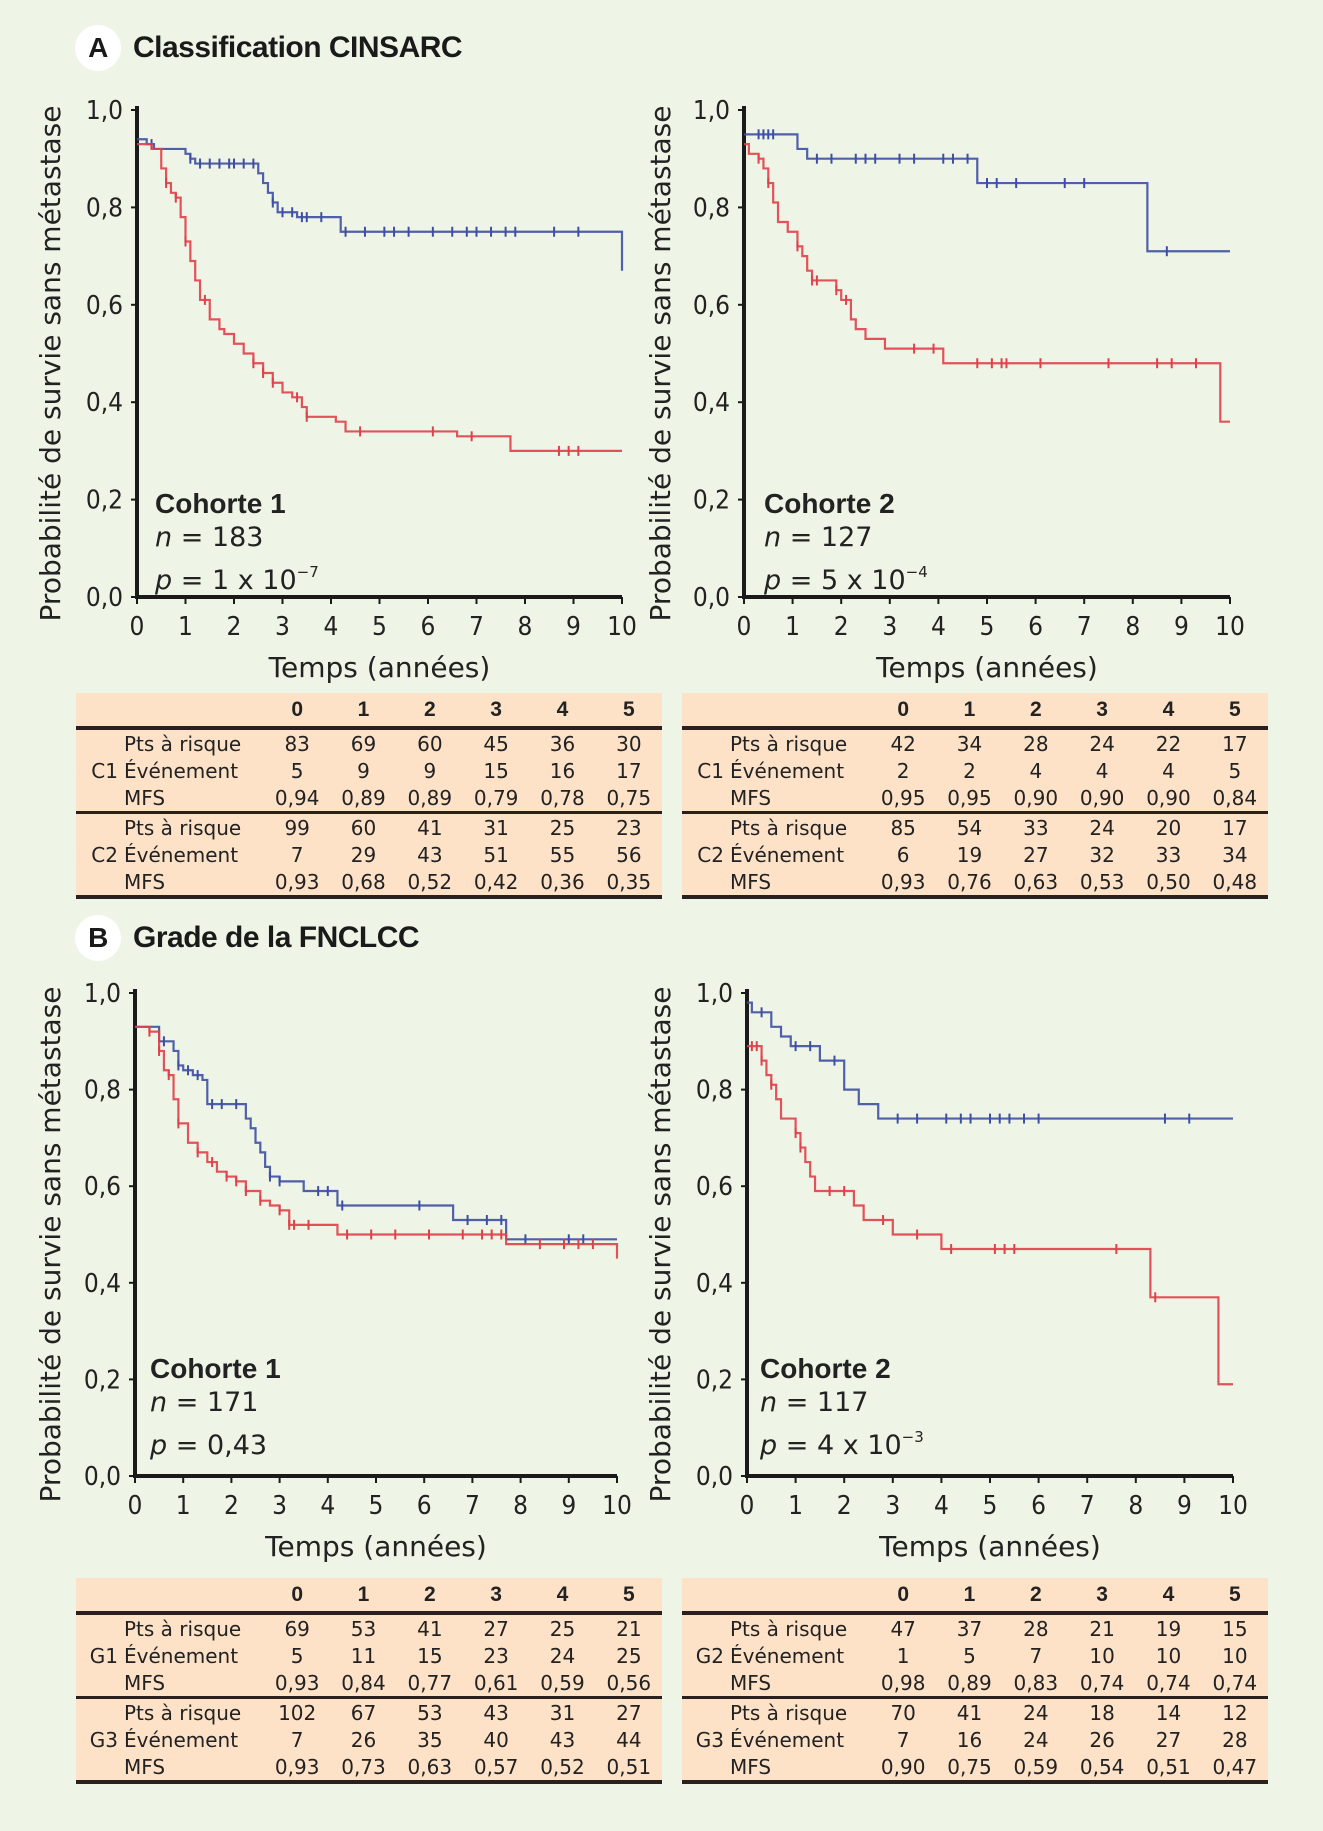  What do you see at coordinates (1235, 797) in the screenshot?
I see `table-cell: 0,84` at bounding box center [1235, 797].